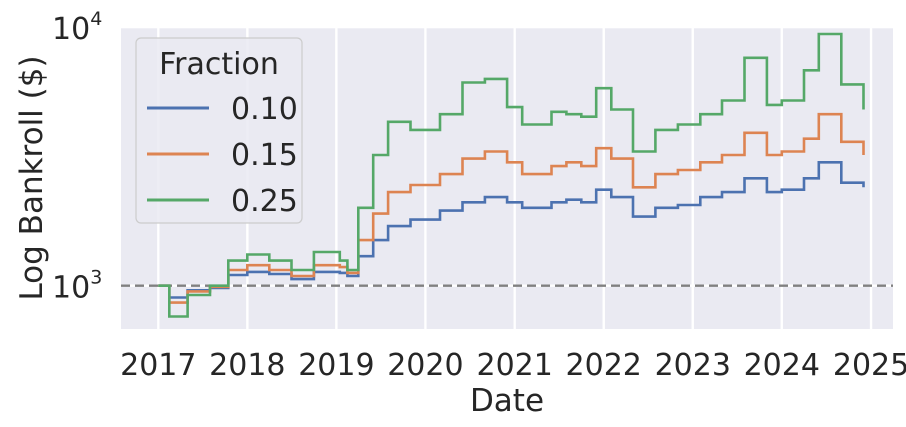 This screenshot has width=906, height=427. I want to click on legend: Fraction 0.10 0.15 0.25, so click(219, 130).